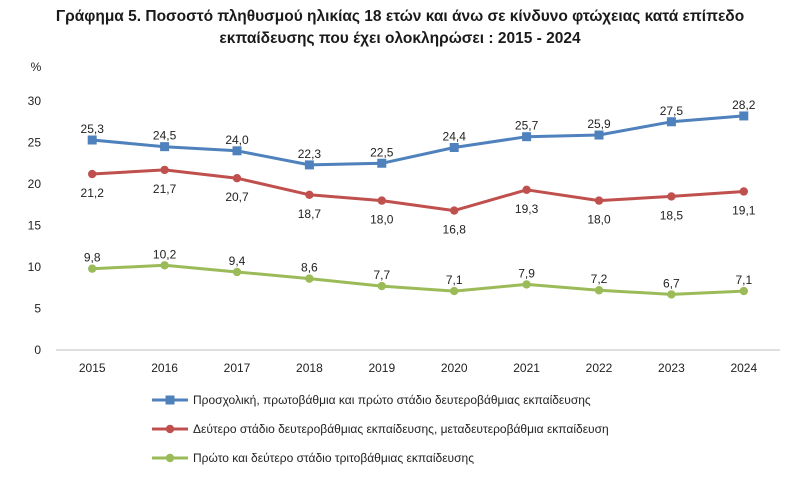  I want to click on data-label: 6,7, so click(671, 283).